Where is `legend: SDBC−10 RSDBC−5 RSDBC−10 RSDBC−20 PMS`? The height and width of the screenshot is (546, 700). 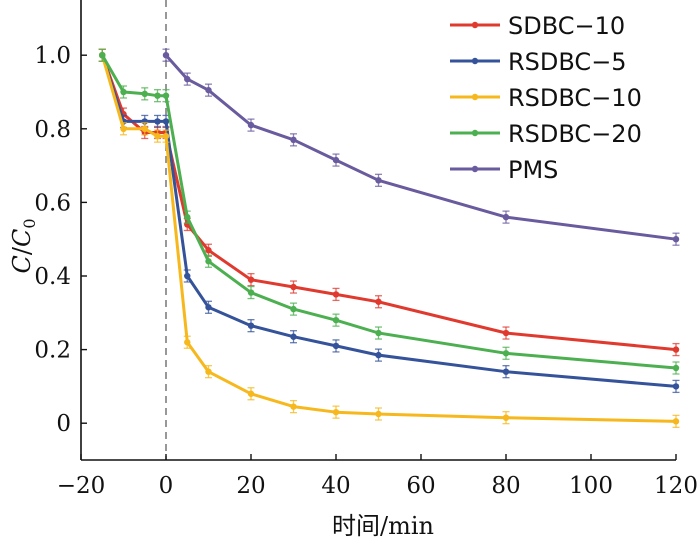 legend: SDBC−10 RSDBC−5 RSDBC−10 RSDBC−20 PMS is located at coordinates (546, 98).